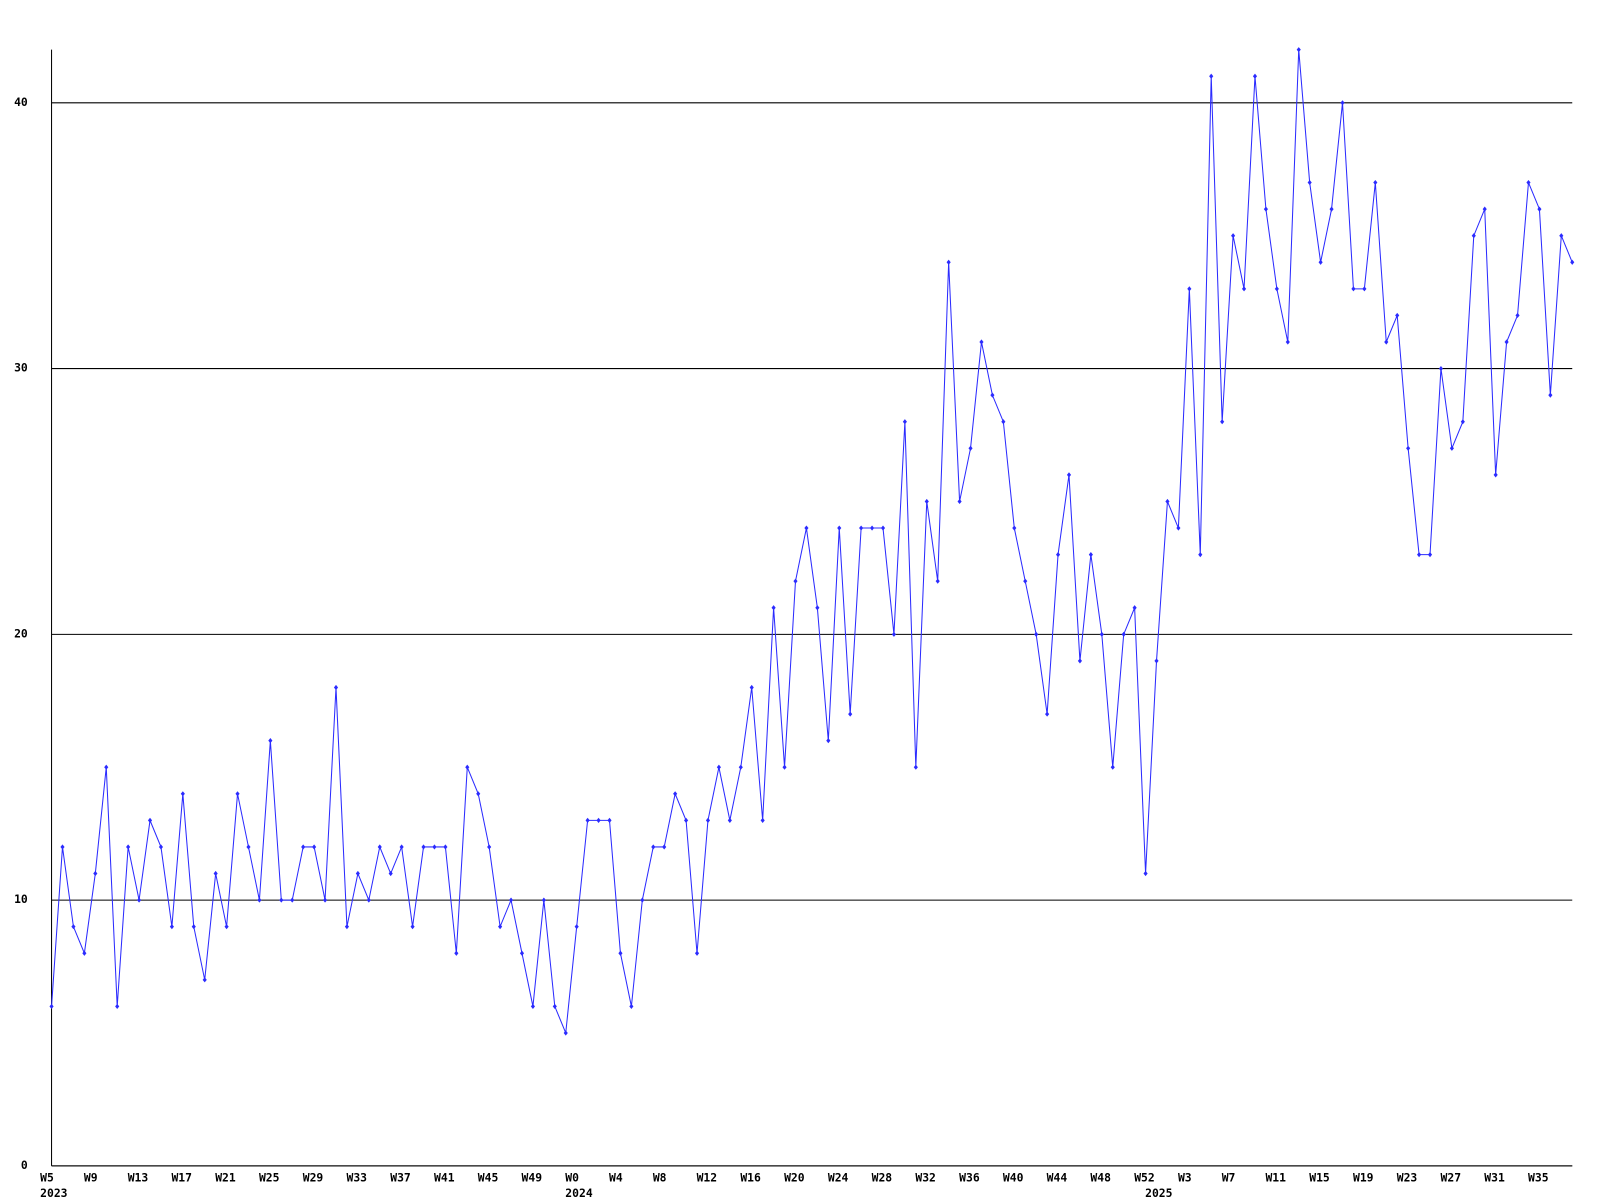 This screenshot has height=1200, width=1600. I want to click on x-tick-label: W29, so click(313, 1177).